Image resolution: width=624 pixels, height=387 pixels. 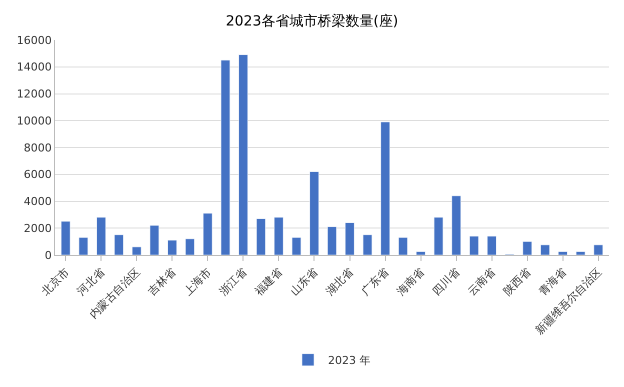 What do you see at coordinates (38, 201) in the screenshot?
I see `y-tick-label: 4000` at bounding box center [38, 201].